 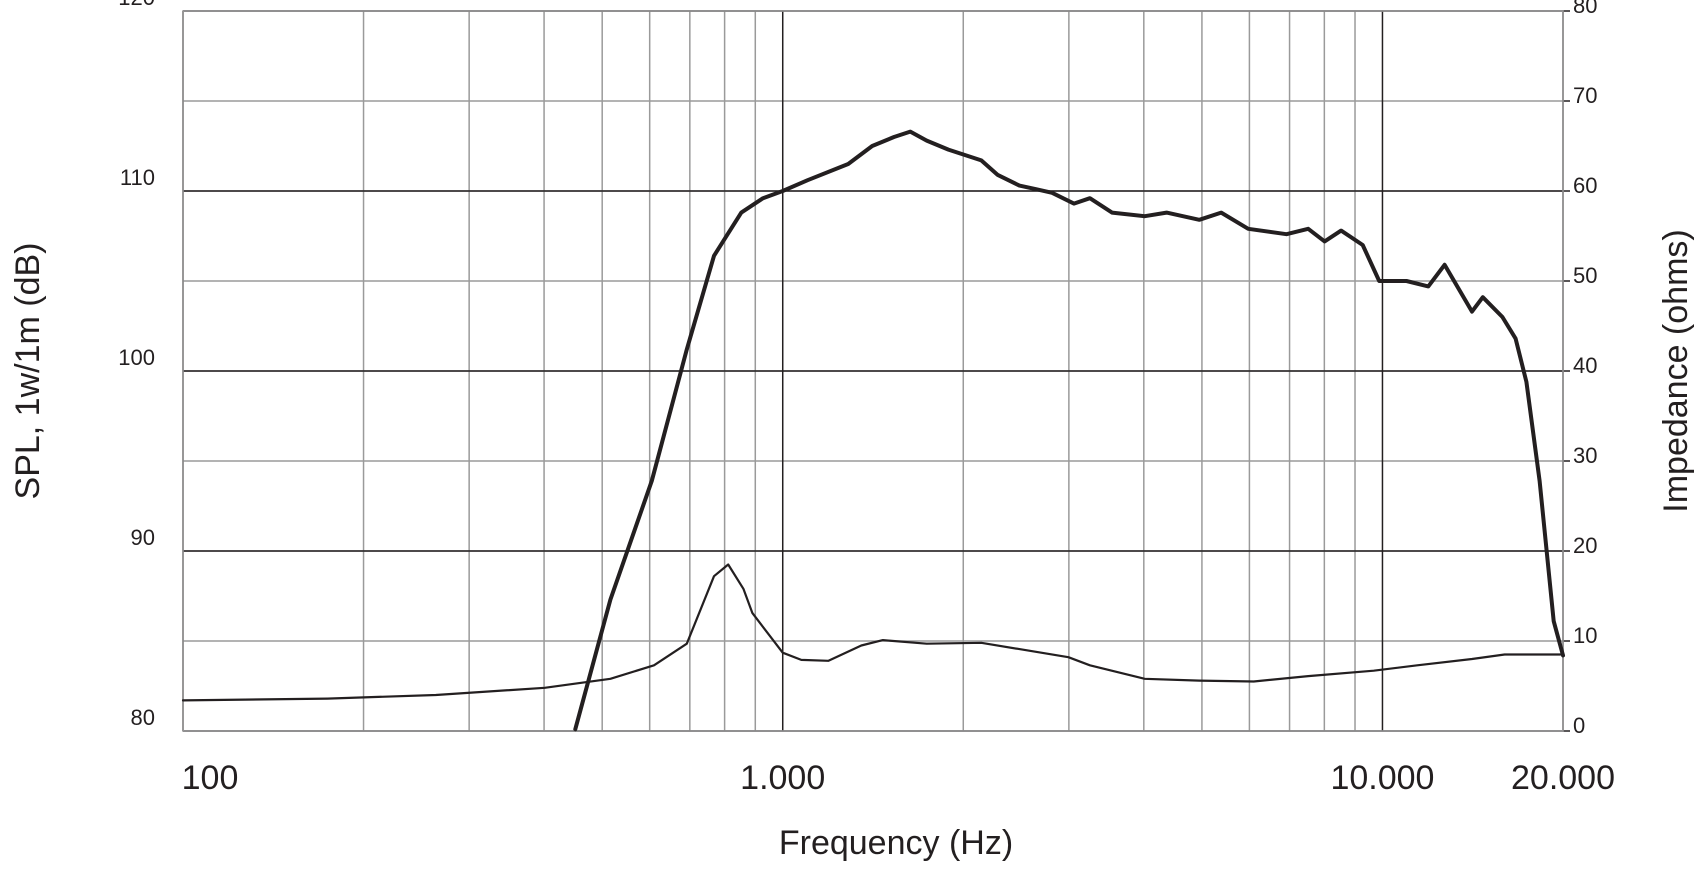 What do you see at coordinates (136, 5) in the screenshot?
I see `y-tick-label: 120` at bounding box center [136, 5].